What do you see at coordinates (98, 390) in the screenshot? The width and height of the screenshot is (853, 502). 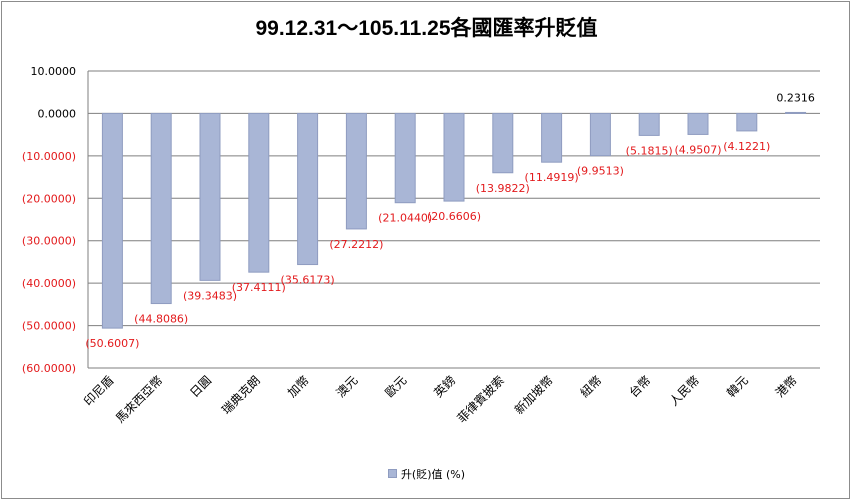 I see `x-tick-label: 印尼盾` at bounding box center [98, 390].